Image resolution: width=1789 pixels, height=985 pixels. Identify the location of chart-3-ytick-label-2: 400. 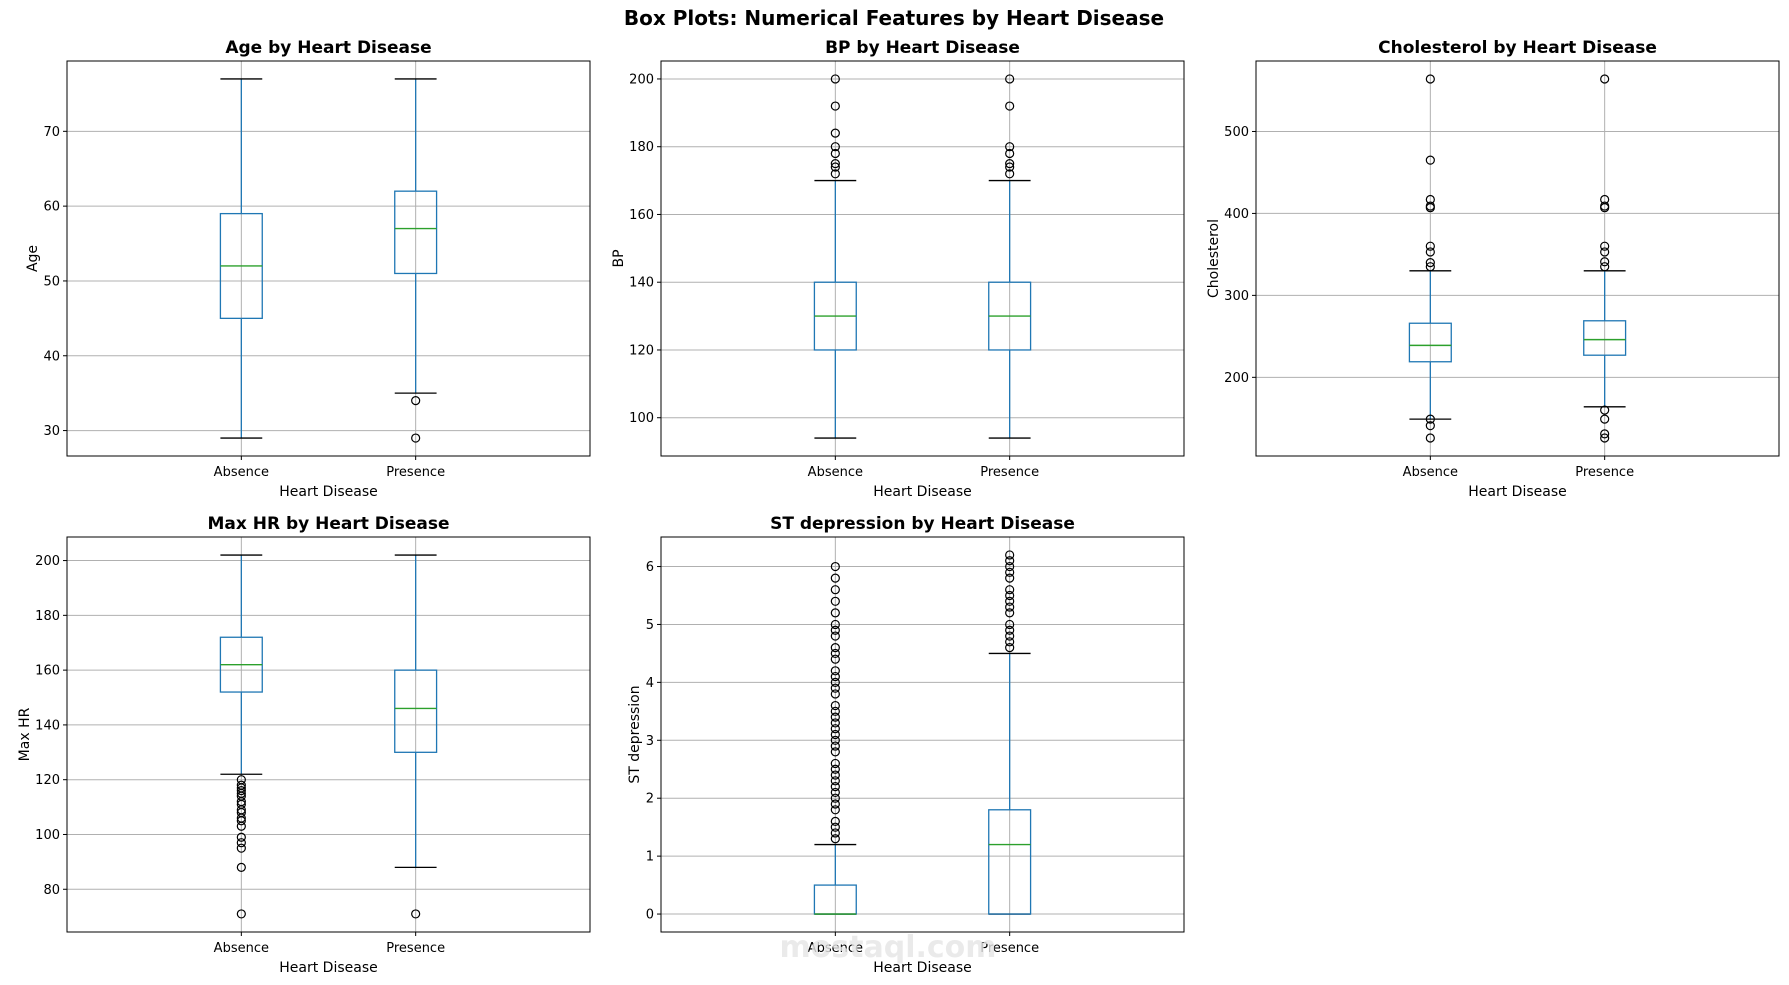
(1236, 214).